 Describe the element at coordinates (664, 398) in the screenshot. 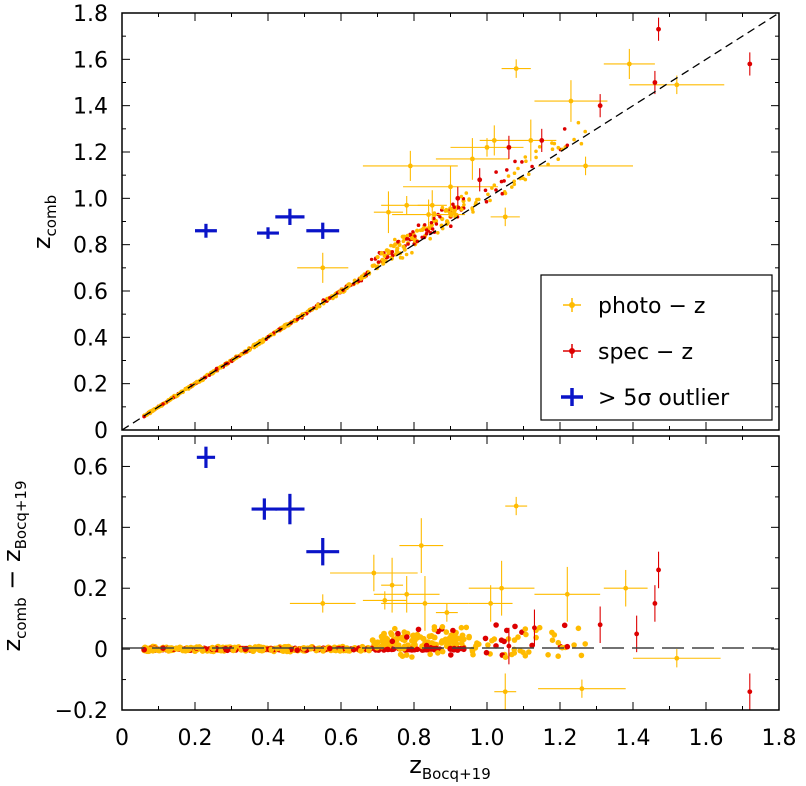

I see `legend-label-outlier: > 5σ outlier` at that location.